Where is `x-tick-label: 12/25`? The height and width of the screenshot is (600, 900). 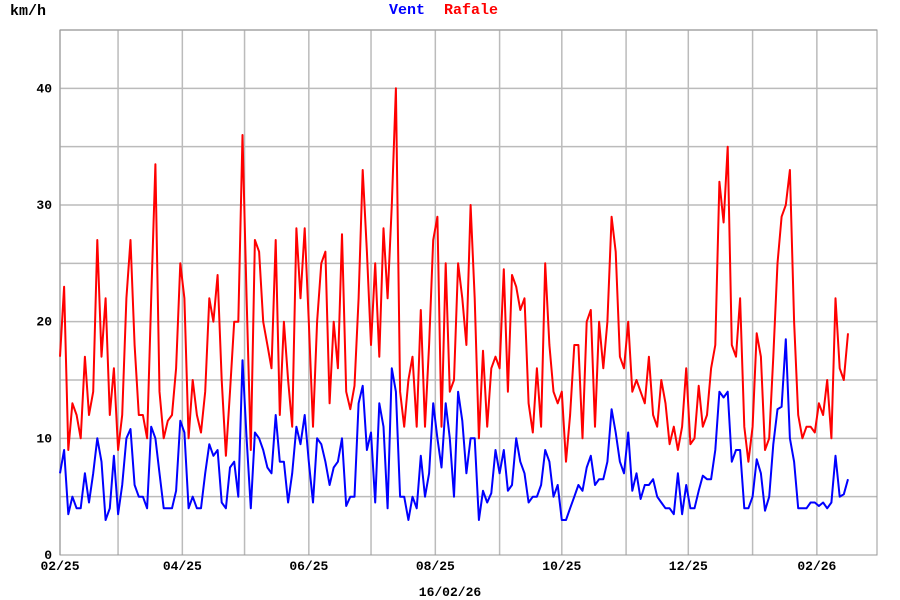 x-tick-label: 12/25 is located at coordinates (688, 566).